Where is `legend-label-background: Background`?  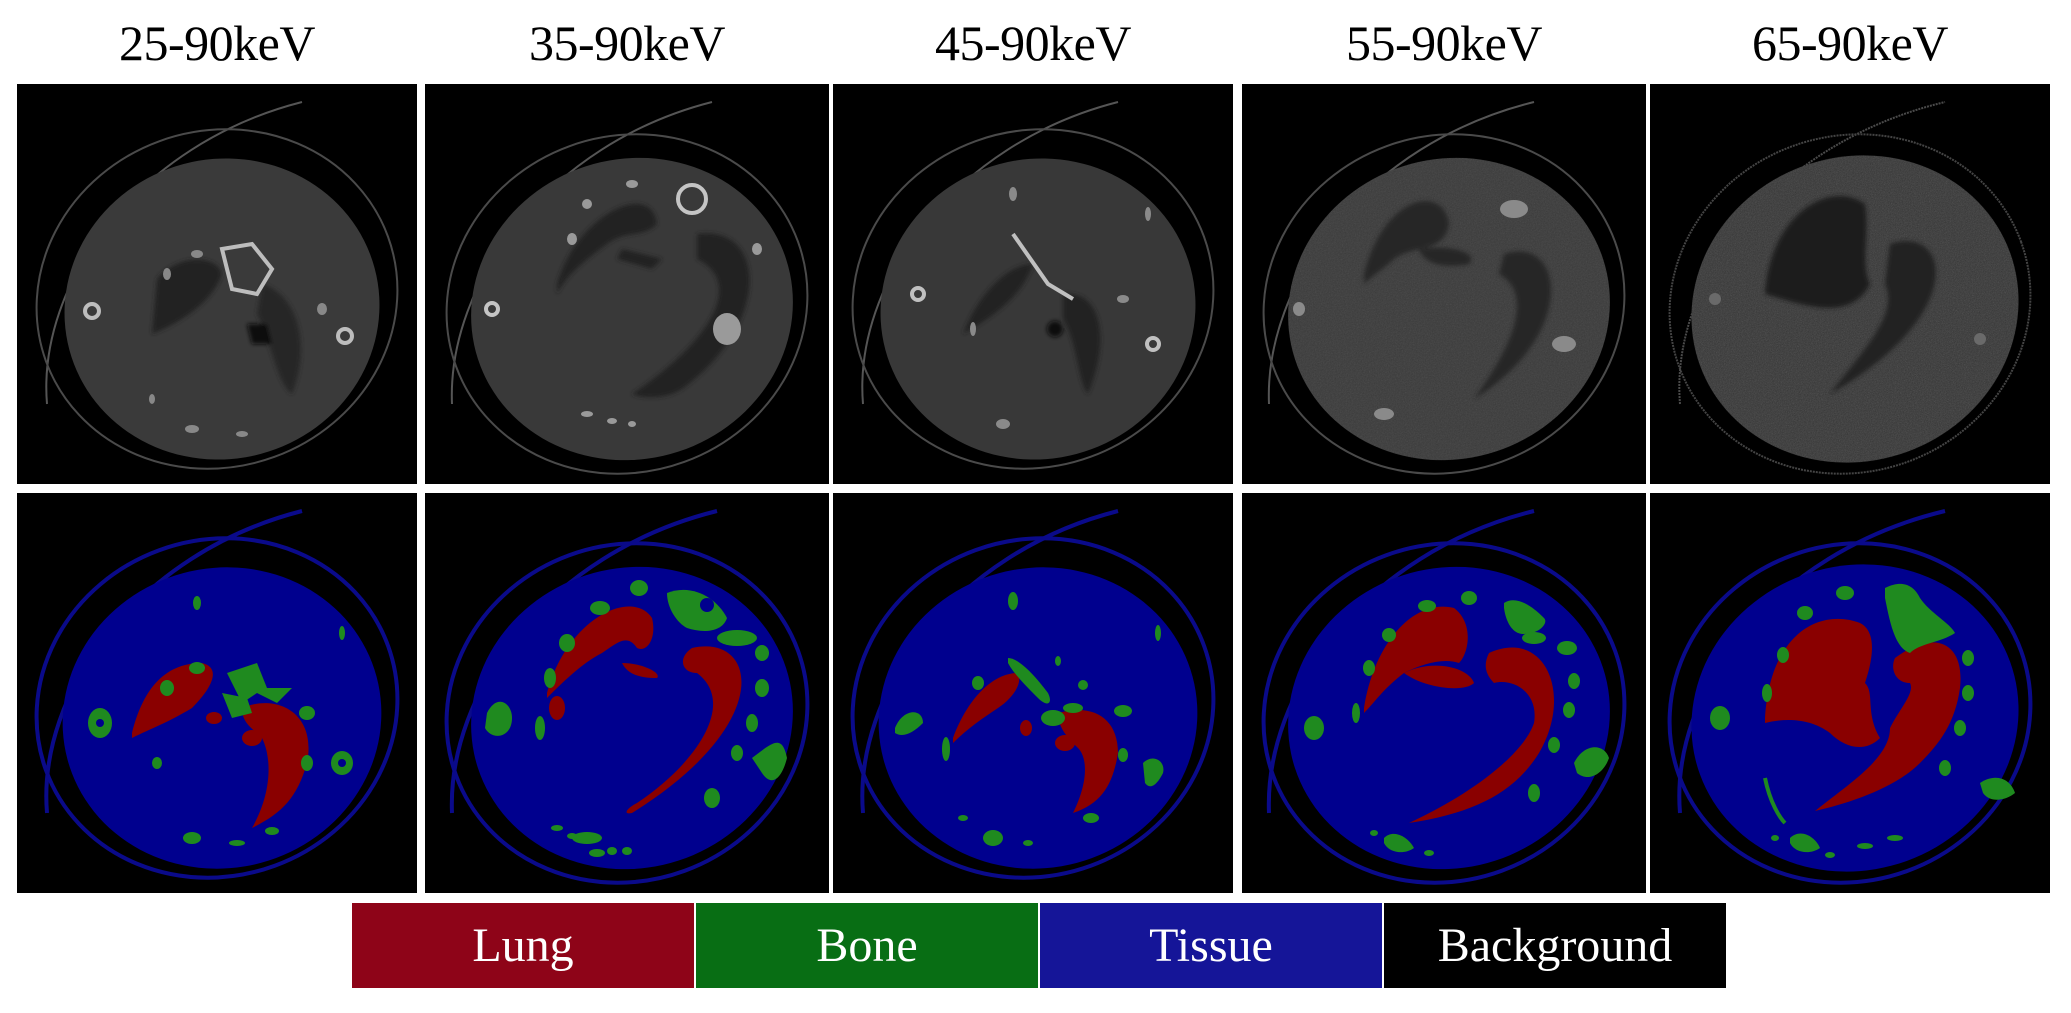
legend-label-background: Background is located at coordinates (1555, 945).